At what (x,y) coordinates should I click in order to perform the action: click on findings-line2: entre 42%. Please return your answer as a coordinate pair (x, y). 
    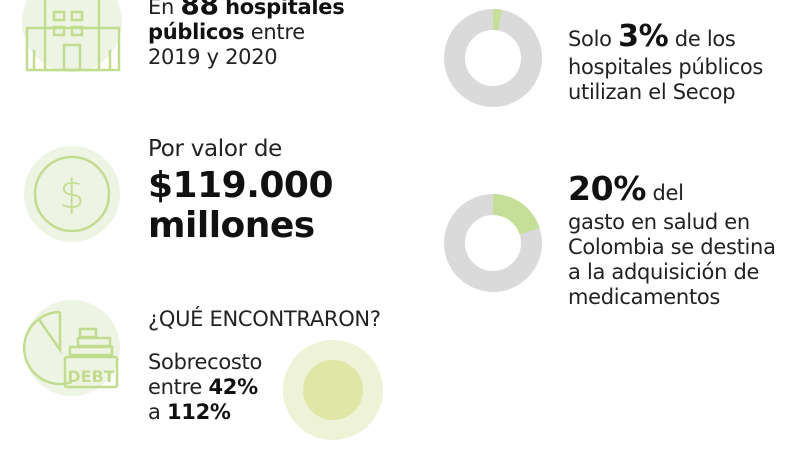
    Looking at the image, I should click on (203, 387).